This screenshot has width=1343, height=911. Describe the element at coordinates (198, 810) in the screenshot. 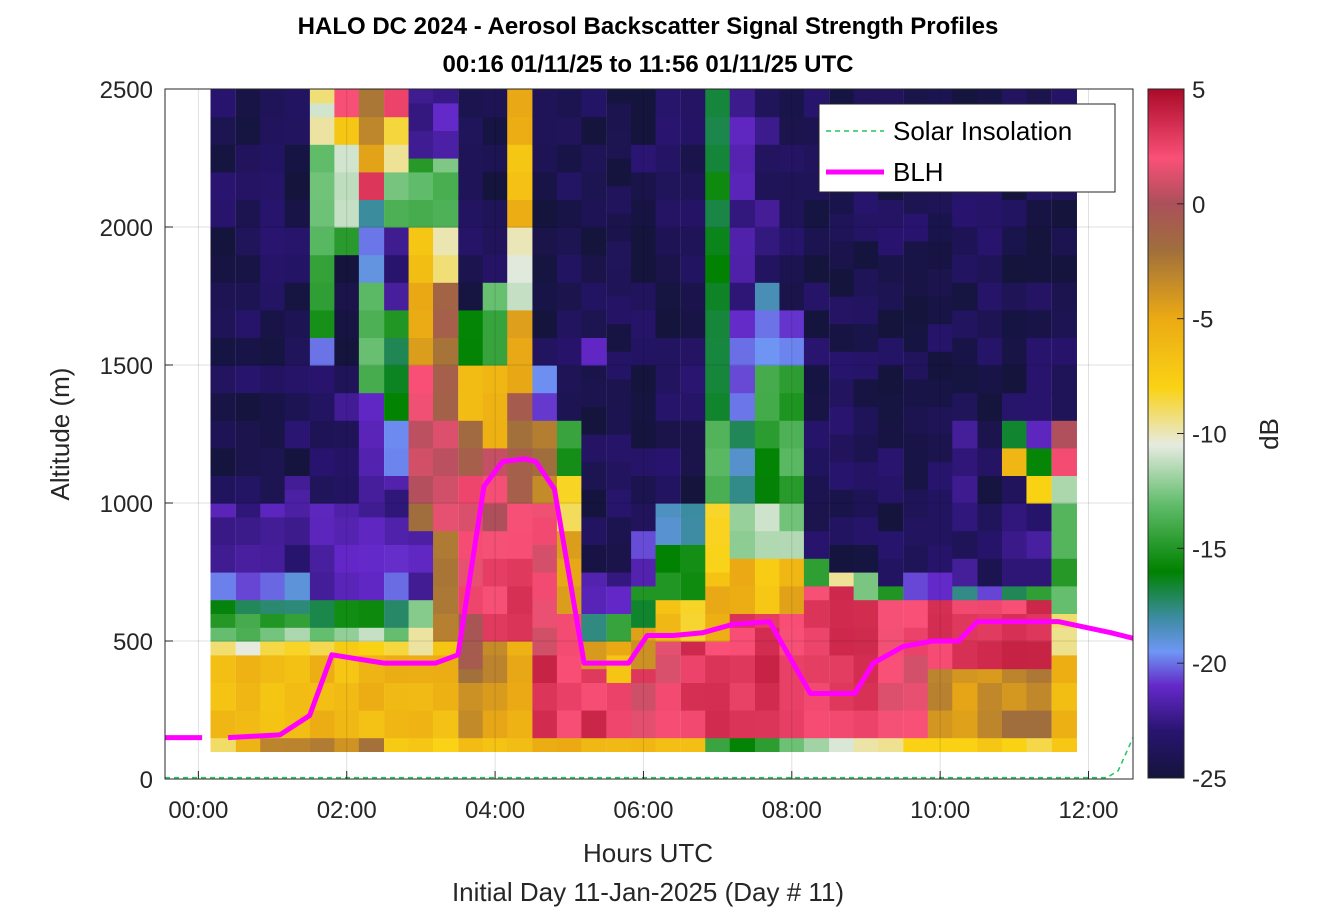

I see `x-tick-label: 00:00` at that location.